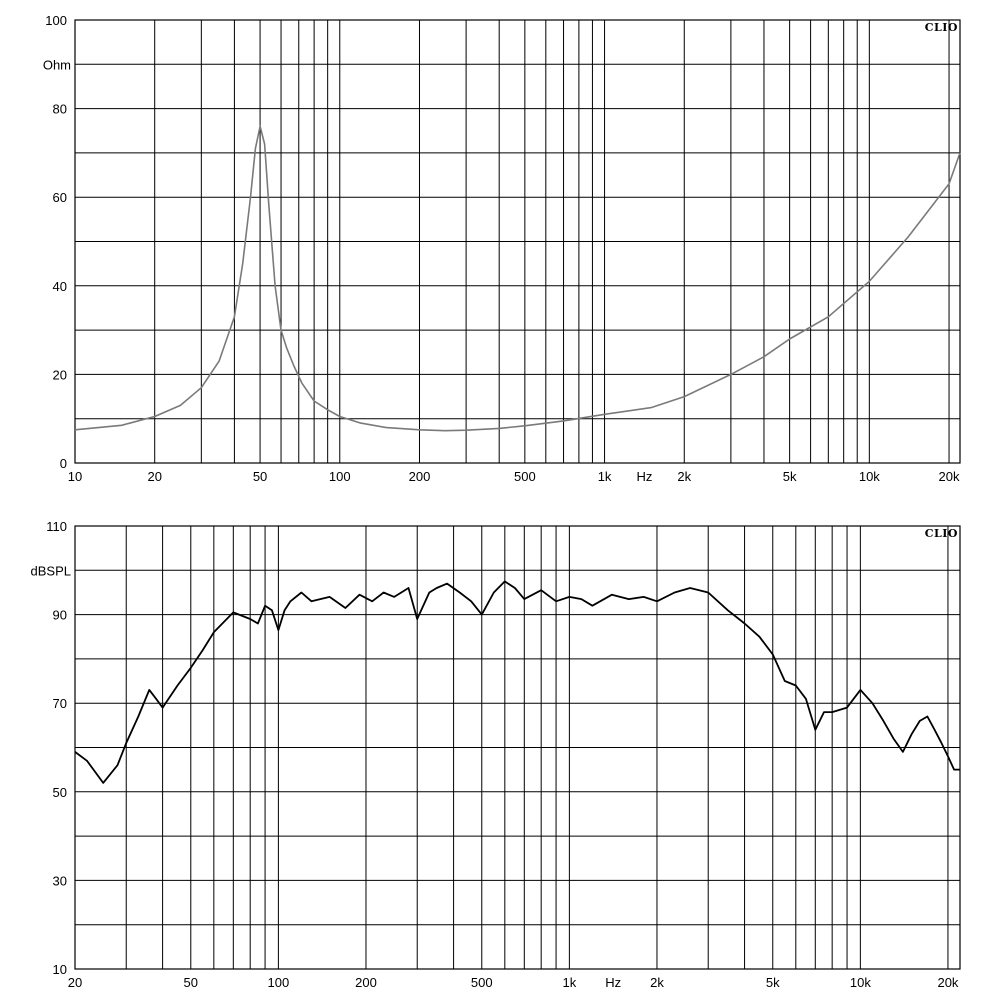  Describe the element at coordinates (60, 792) in the screenshot. I see `y-tick-label: 50` at that location.